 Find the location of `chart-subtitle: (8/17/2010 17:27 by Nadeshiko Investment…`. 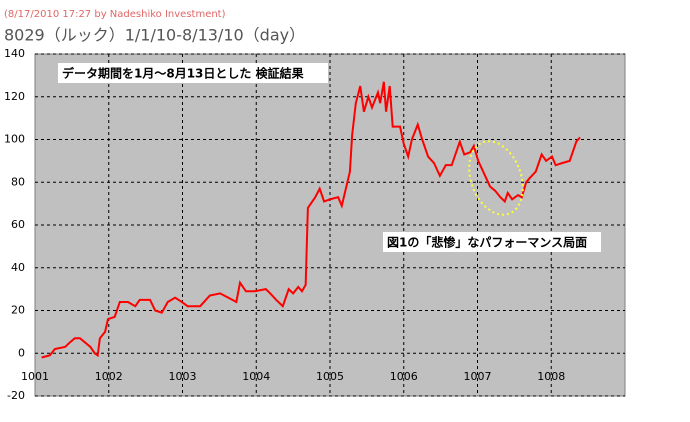

chart-subtitle: (8/17/2010 17:27 by Nadeshiko Investment… is located at coordinates (115, 14).